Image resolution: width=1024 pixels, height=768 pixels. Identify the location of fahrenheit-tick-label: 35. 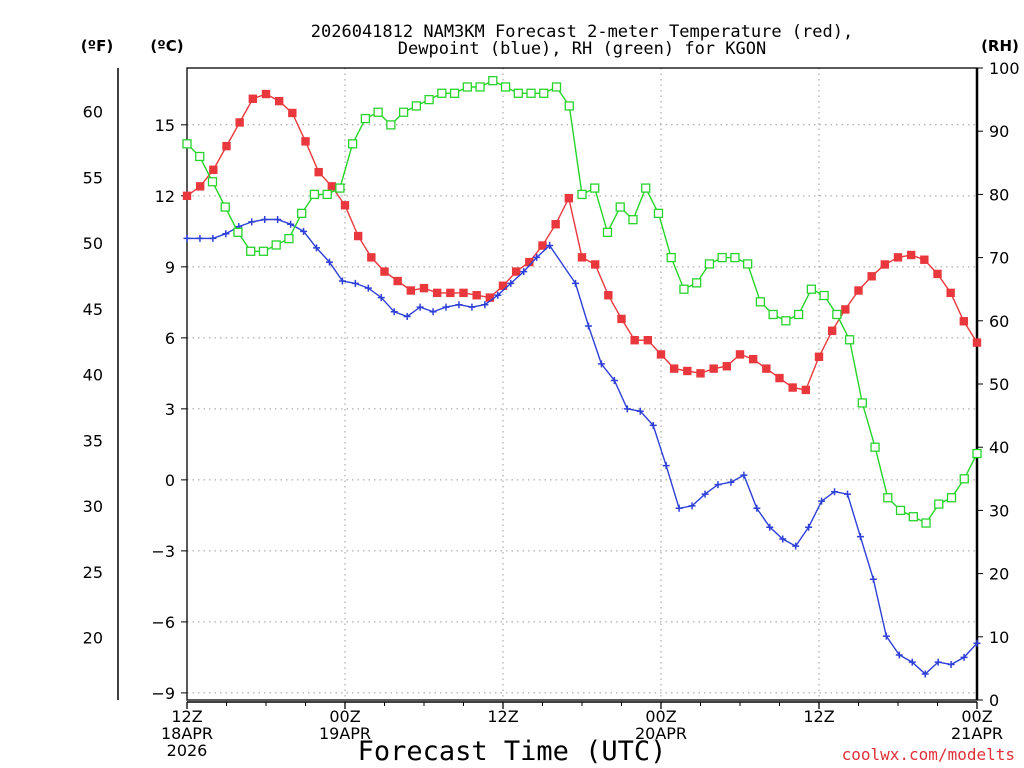
(93, 440).